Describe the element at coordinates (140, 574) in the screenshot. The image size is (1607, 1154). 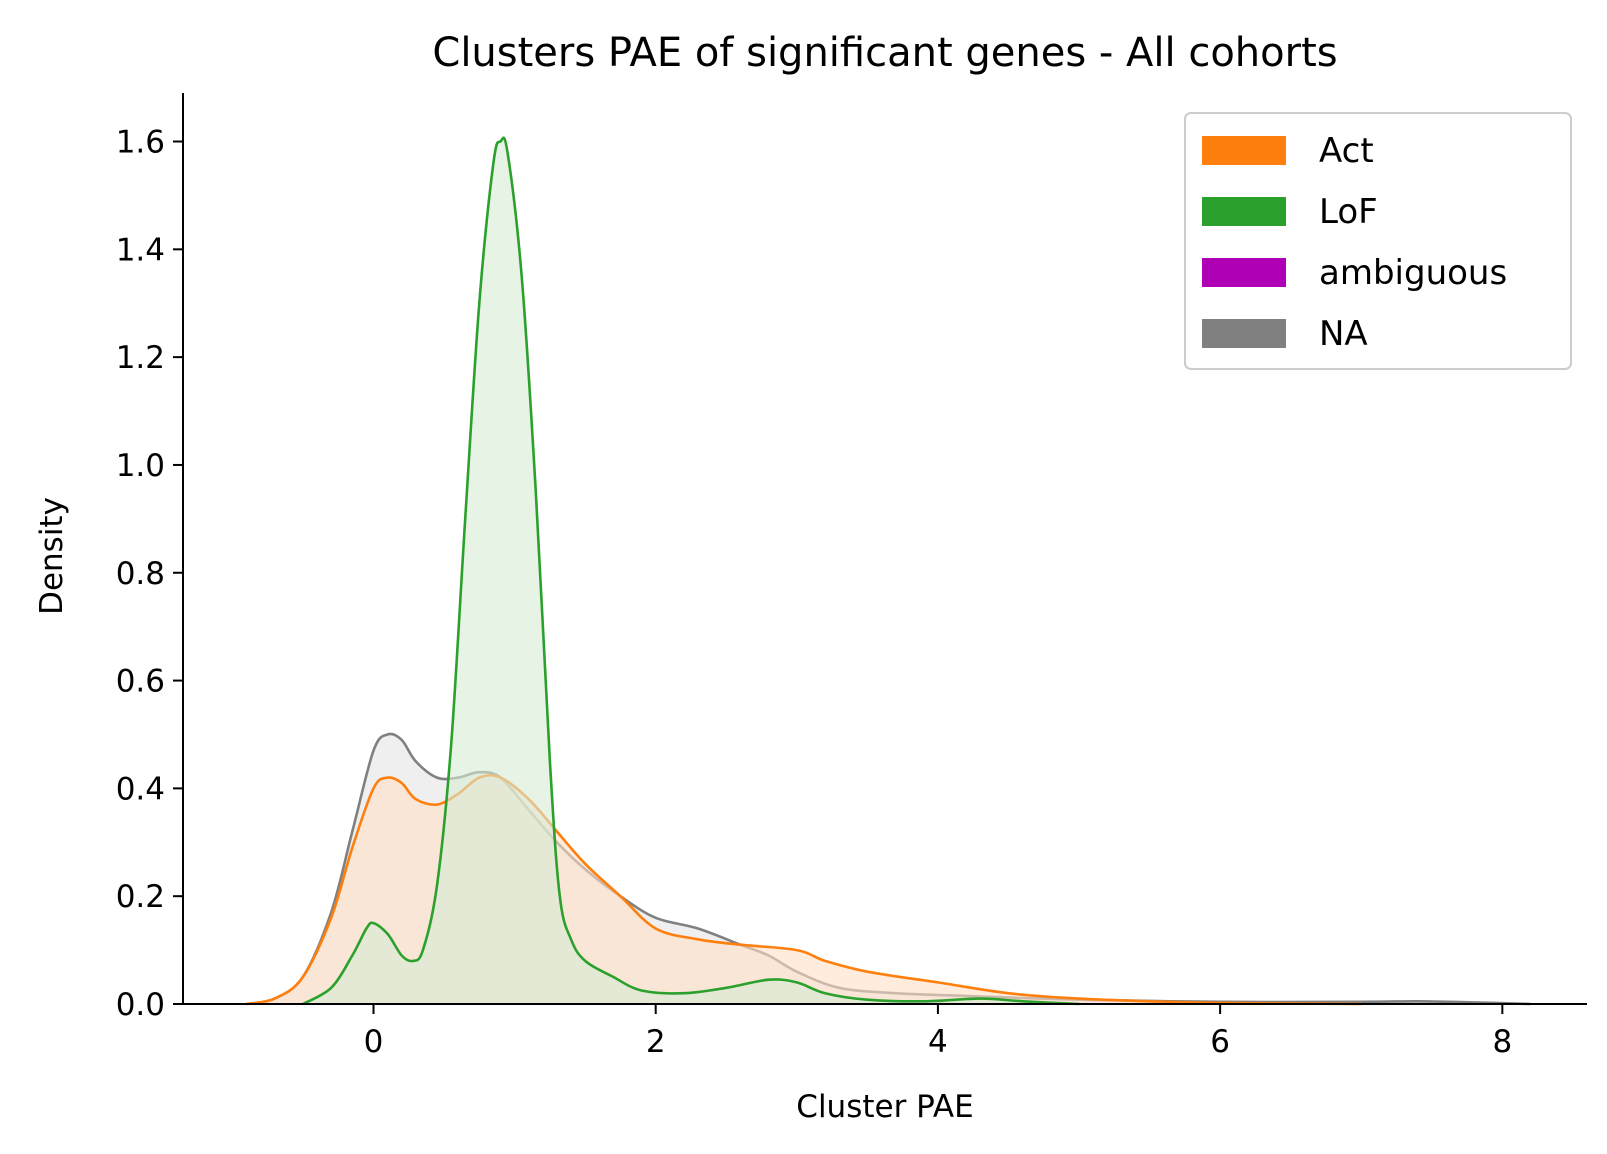
I see `y-tick-label: 0.8` at that location.